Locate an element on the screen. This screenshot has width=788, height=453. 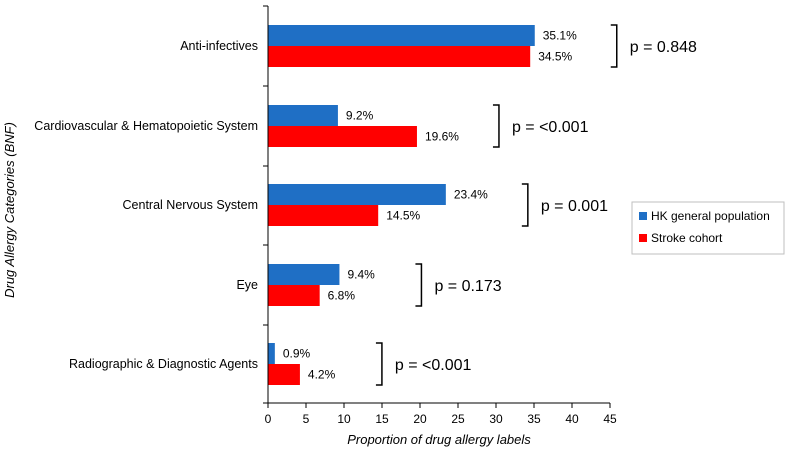
legend-box is located at coordinates (708, 228).